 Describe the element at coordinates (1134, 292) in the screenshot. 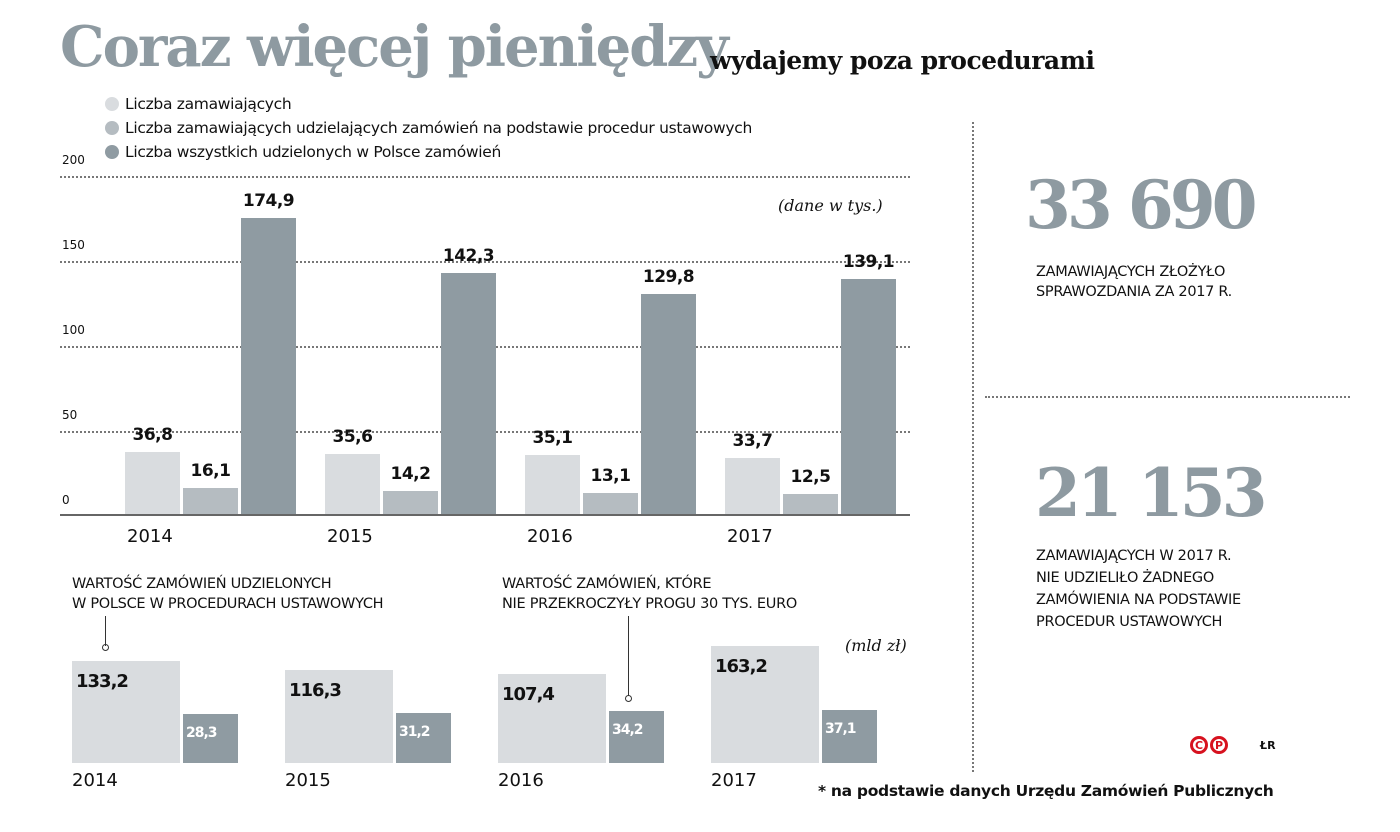

I see `fact-line: SPRAWOZDANIA ZA 2017 R.` at that location.